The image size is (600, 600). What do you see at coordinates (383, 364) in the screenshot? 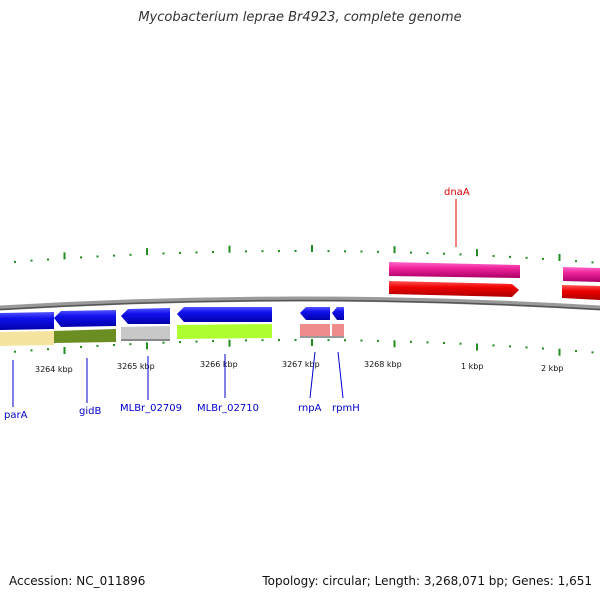
I see `tick-label: 3268 kbp` at bounding box center [383, 364].